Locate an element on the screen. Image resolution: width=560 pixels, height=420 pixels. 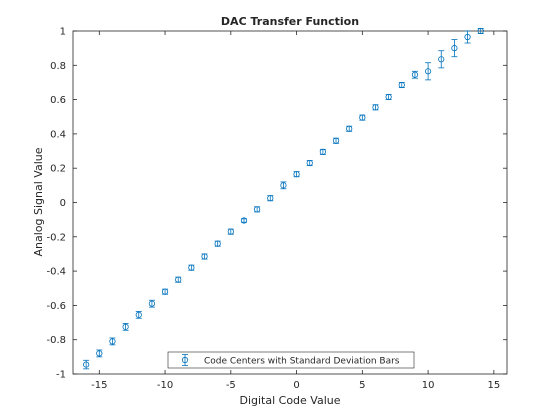
x-tick-label: -5 is located at coordinates (231, 385).